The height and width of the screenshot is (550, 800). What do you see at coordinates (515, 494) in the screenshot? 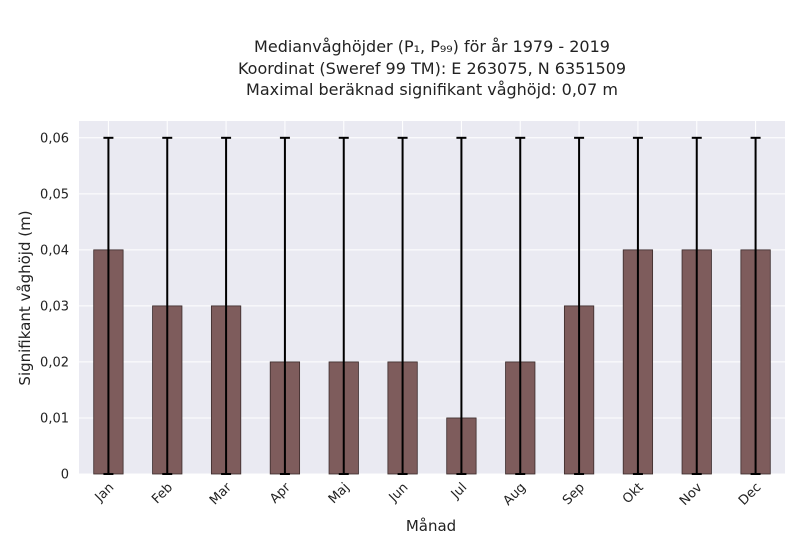
I see `x-tick-label: Aug` at bounding box center [515, 494].